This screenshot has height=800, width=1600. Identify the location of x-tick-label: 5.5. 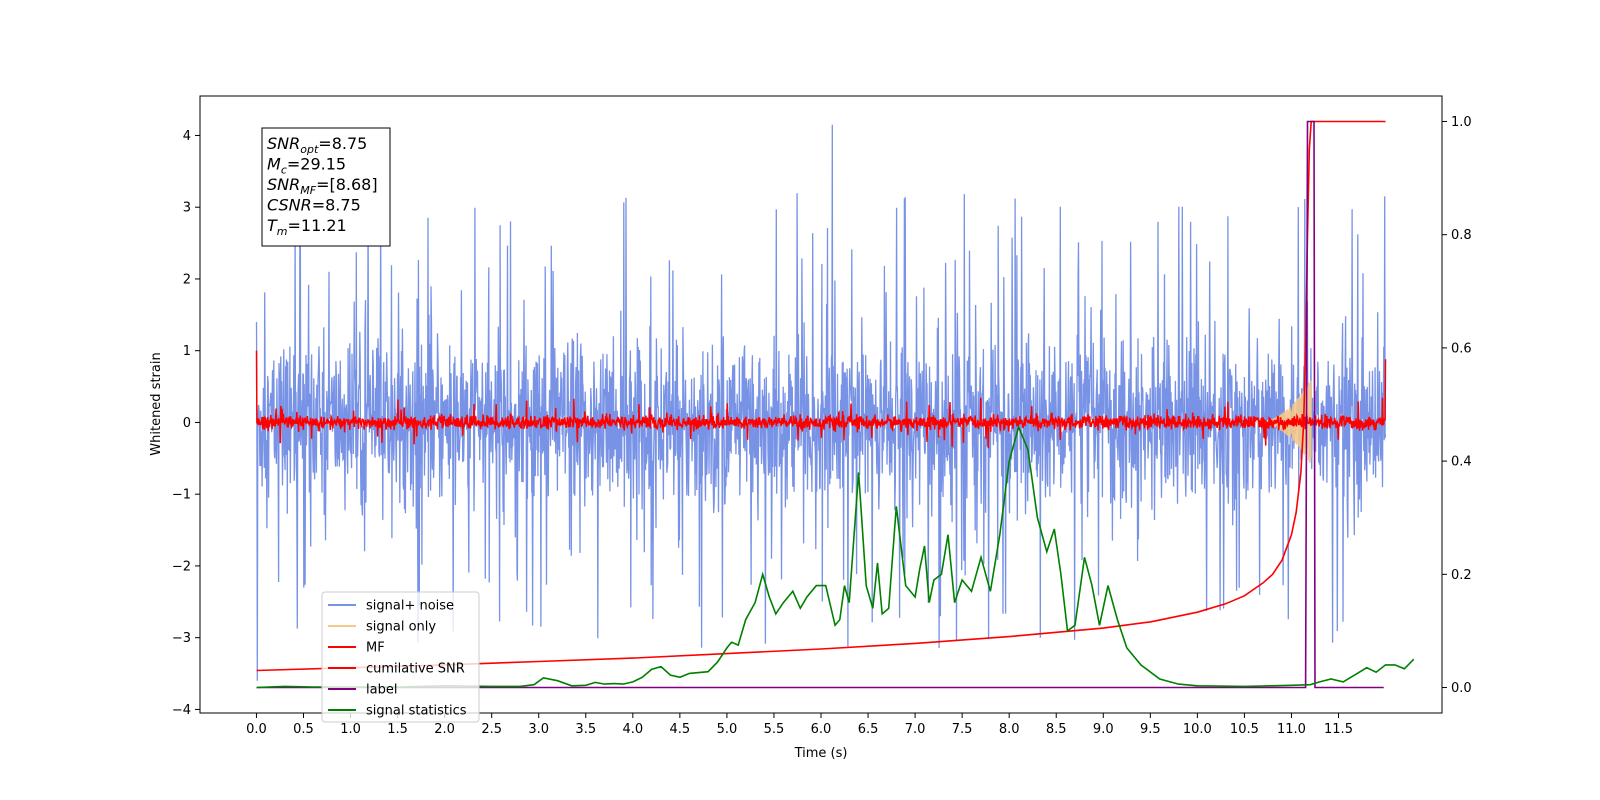
(774, 729).